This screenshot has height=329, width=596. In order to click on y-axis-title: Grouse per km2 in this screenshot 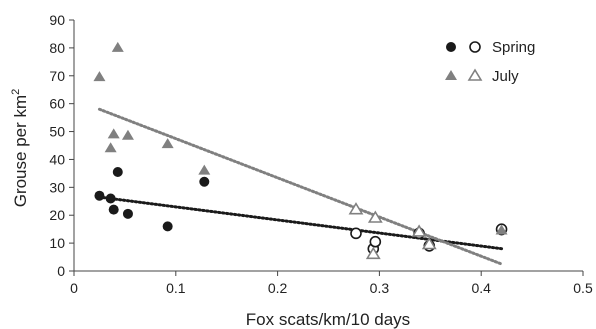, I will do `click(20, 148)`.